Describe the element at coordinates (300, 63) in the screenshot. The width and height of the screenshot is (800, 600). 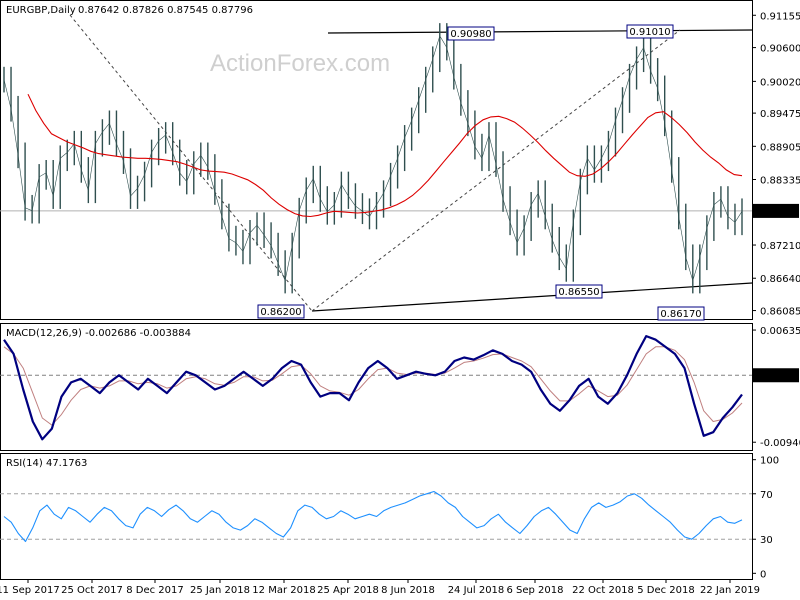
I see `watermark: ActionForex.com` at that location.